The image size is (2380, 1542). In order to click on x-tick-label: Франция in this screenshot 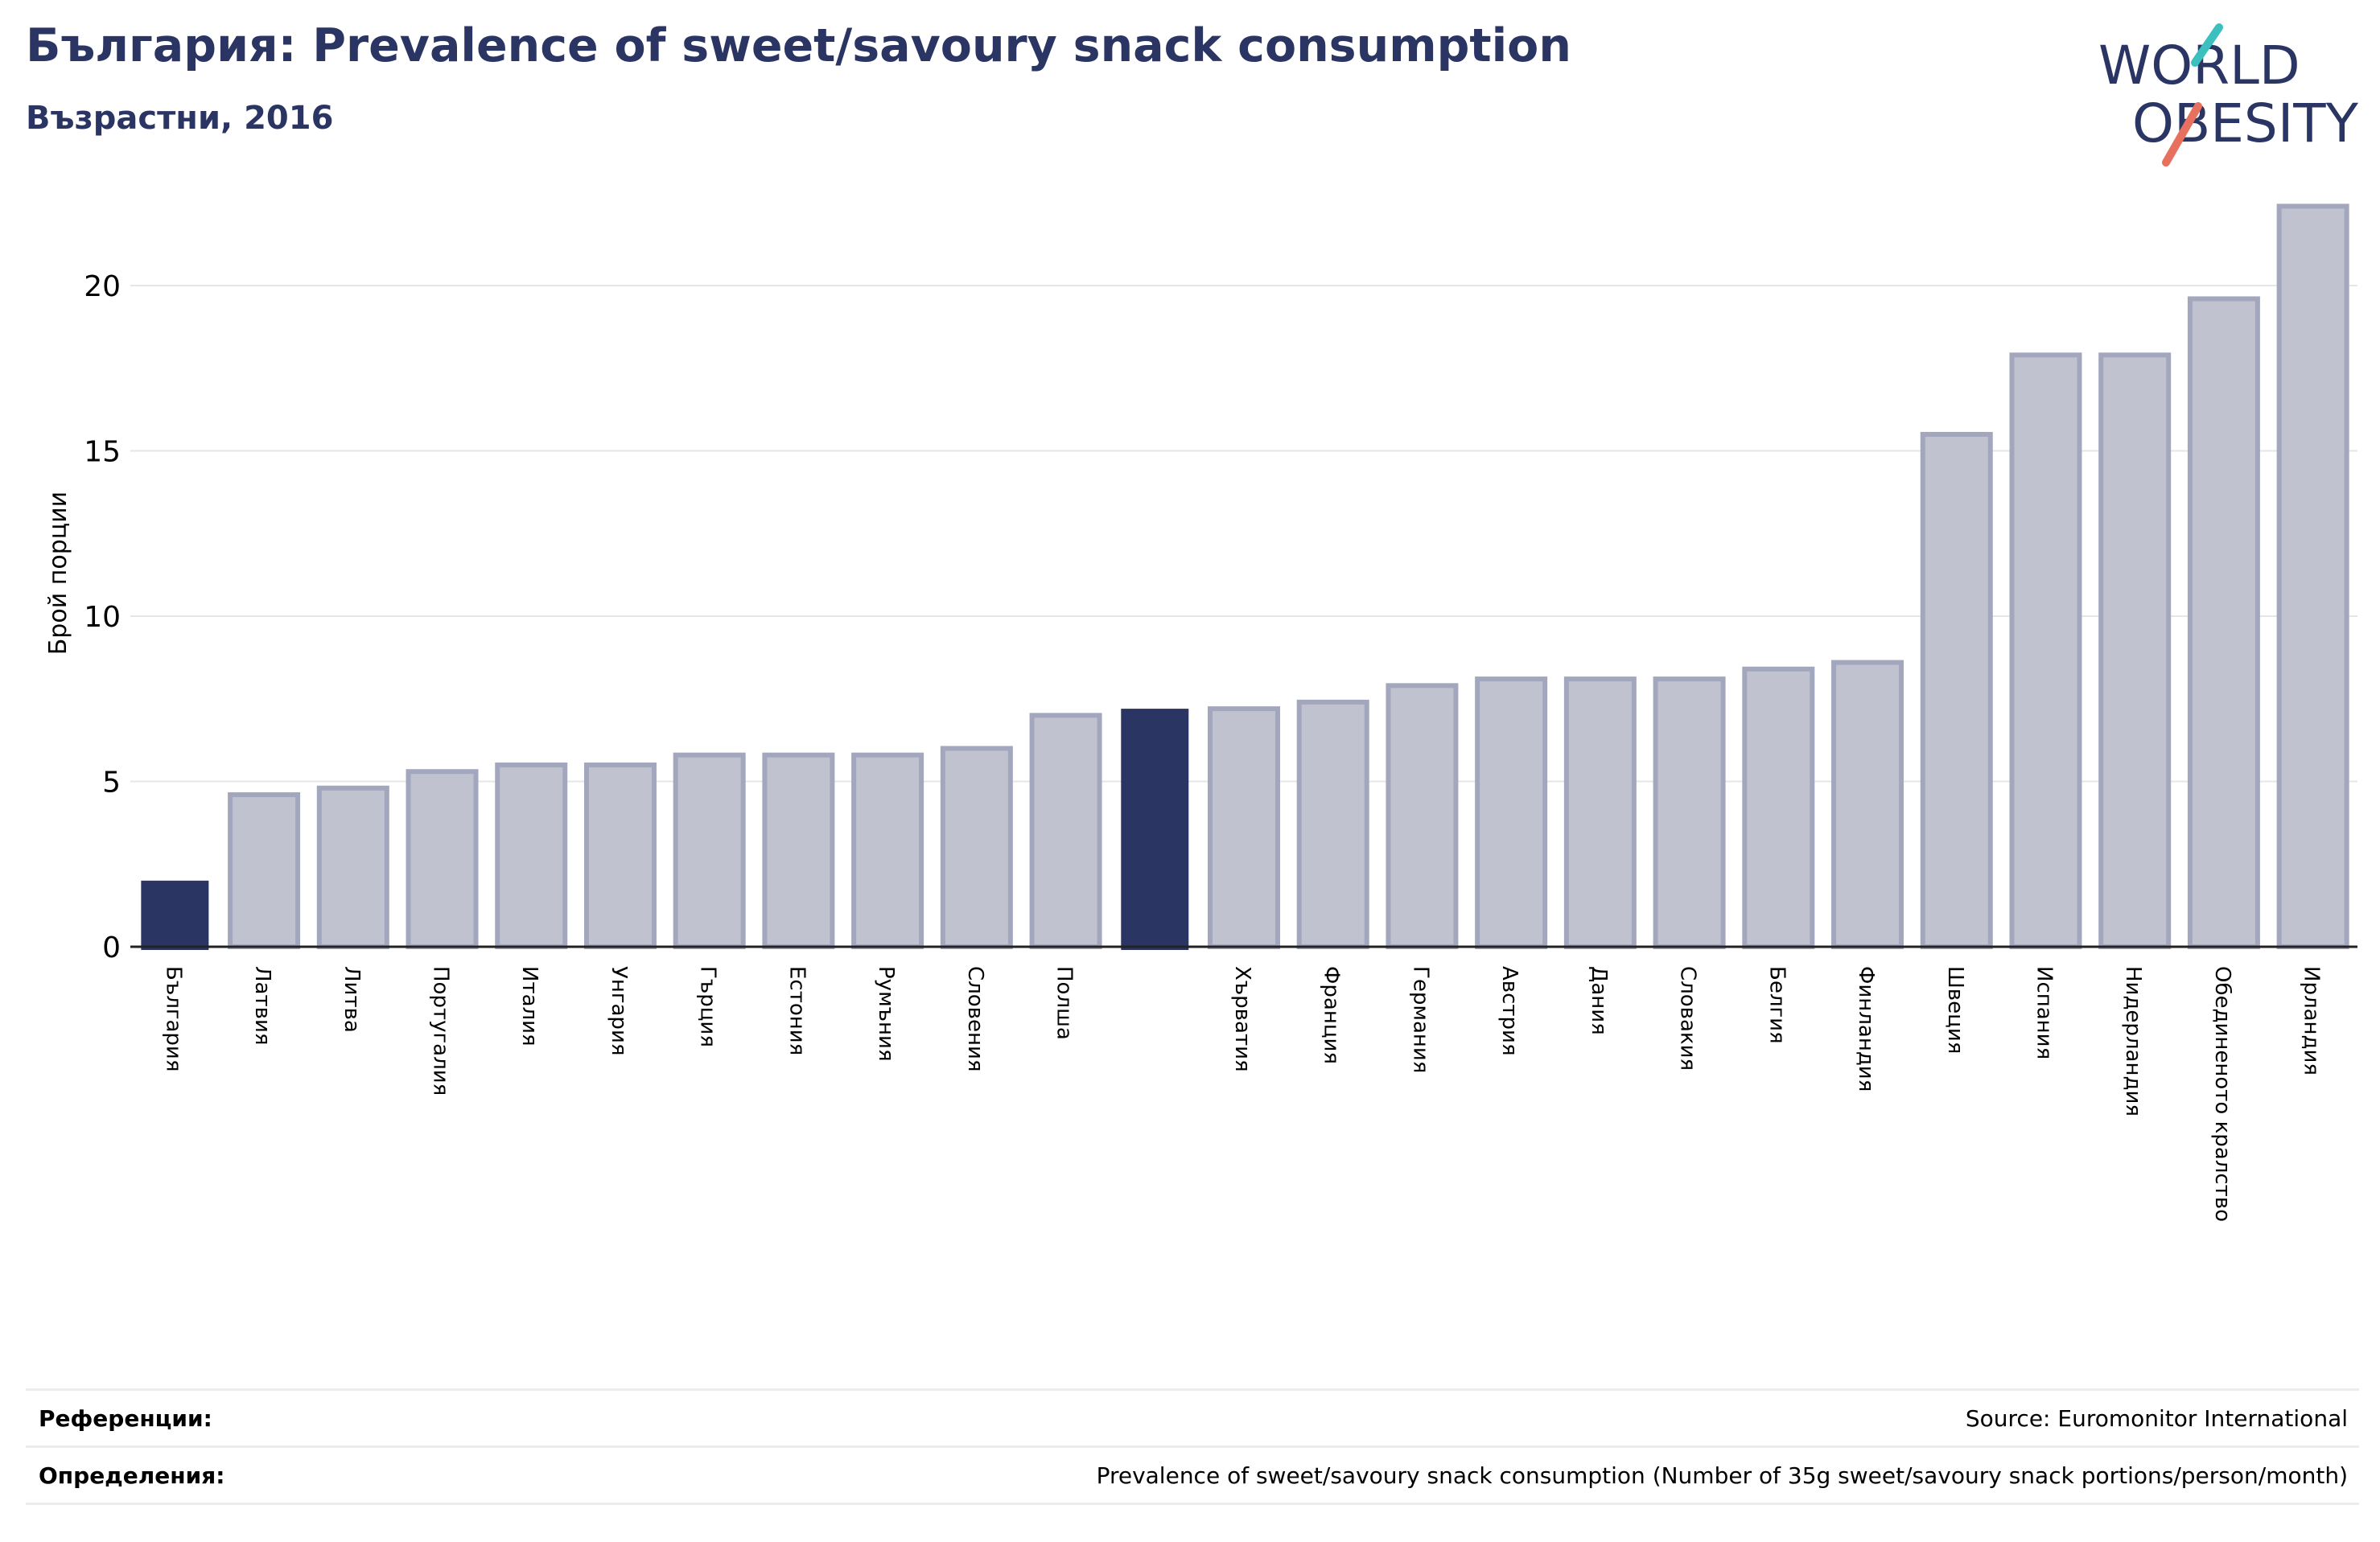, I will do `click(1332, 1015)`.